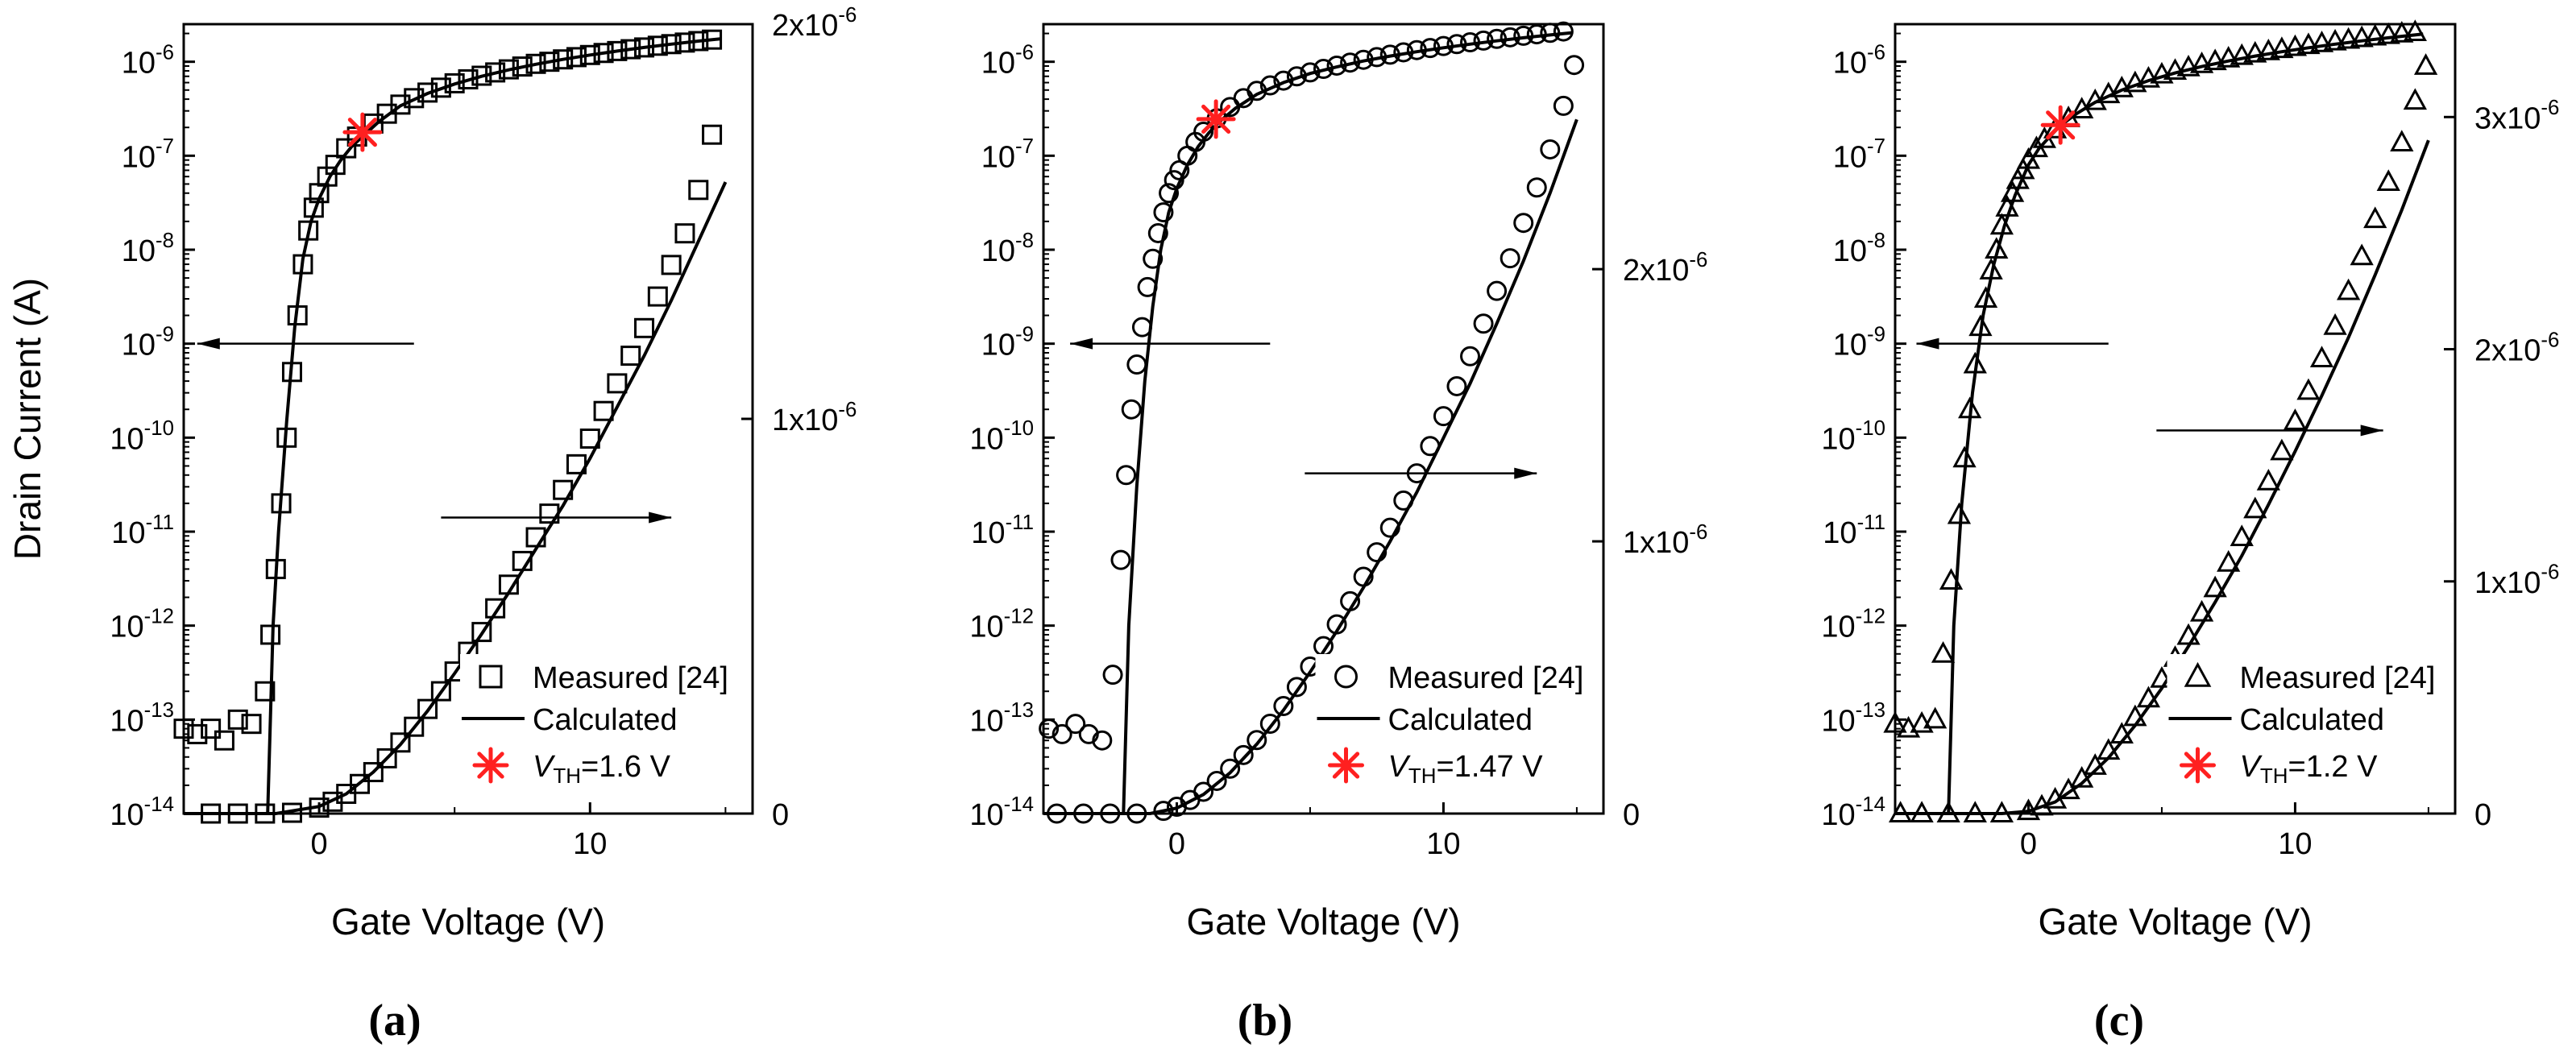  I want to click on vth-marker, so click(2060, 125).